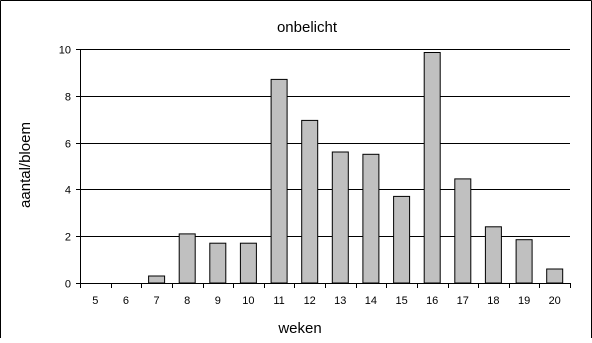  I want to click on x-tick-label: 13, so click(340, 301).